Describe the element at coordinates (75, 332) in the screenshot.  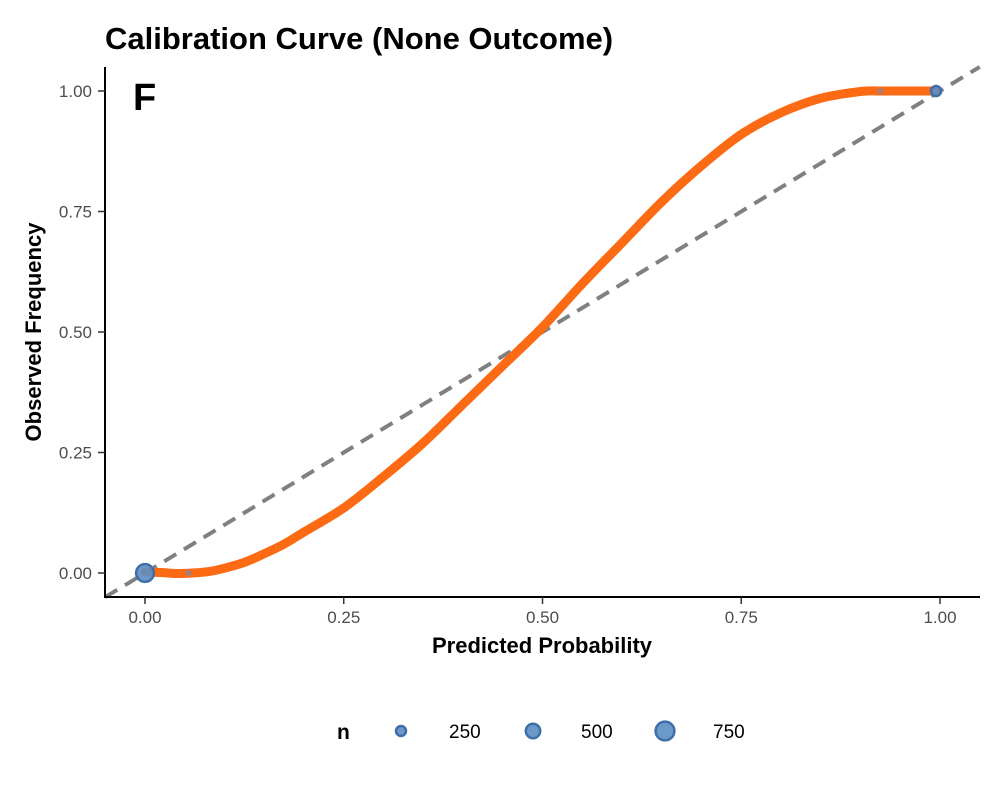
I see `y-tick-label: 0.50` at that location.